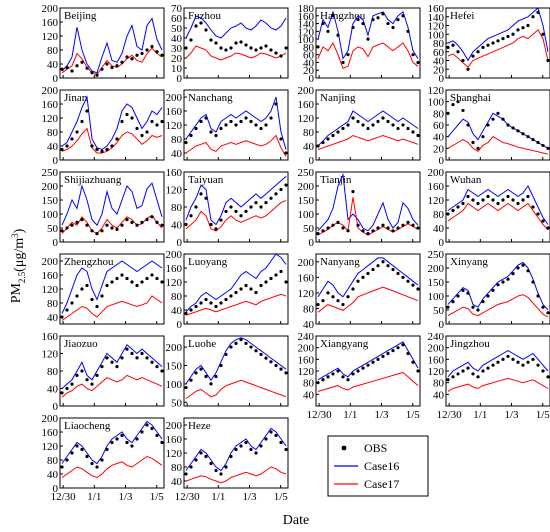 The image size is (550, 532). What do you see at coordinates (439, 114) in the screenshot?
I see `y-tick-label: 80` at bounding box center [439, 114].